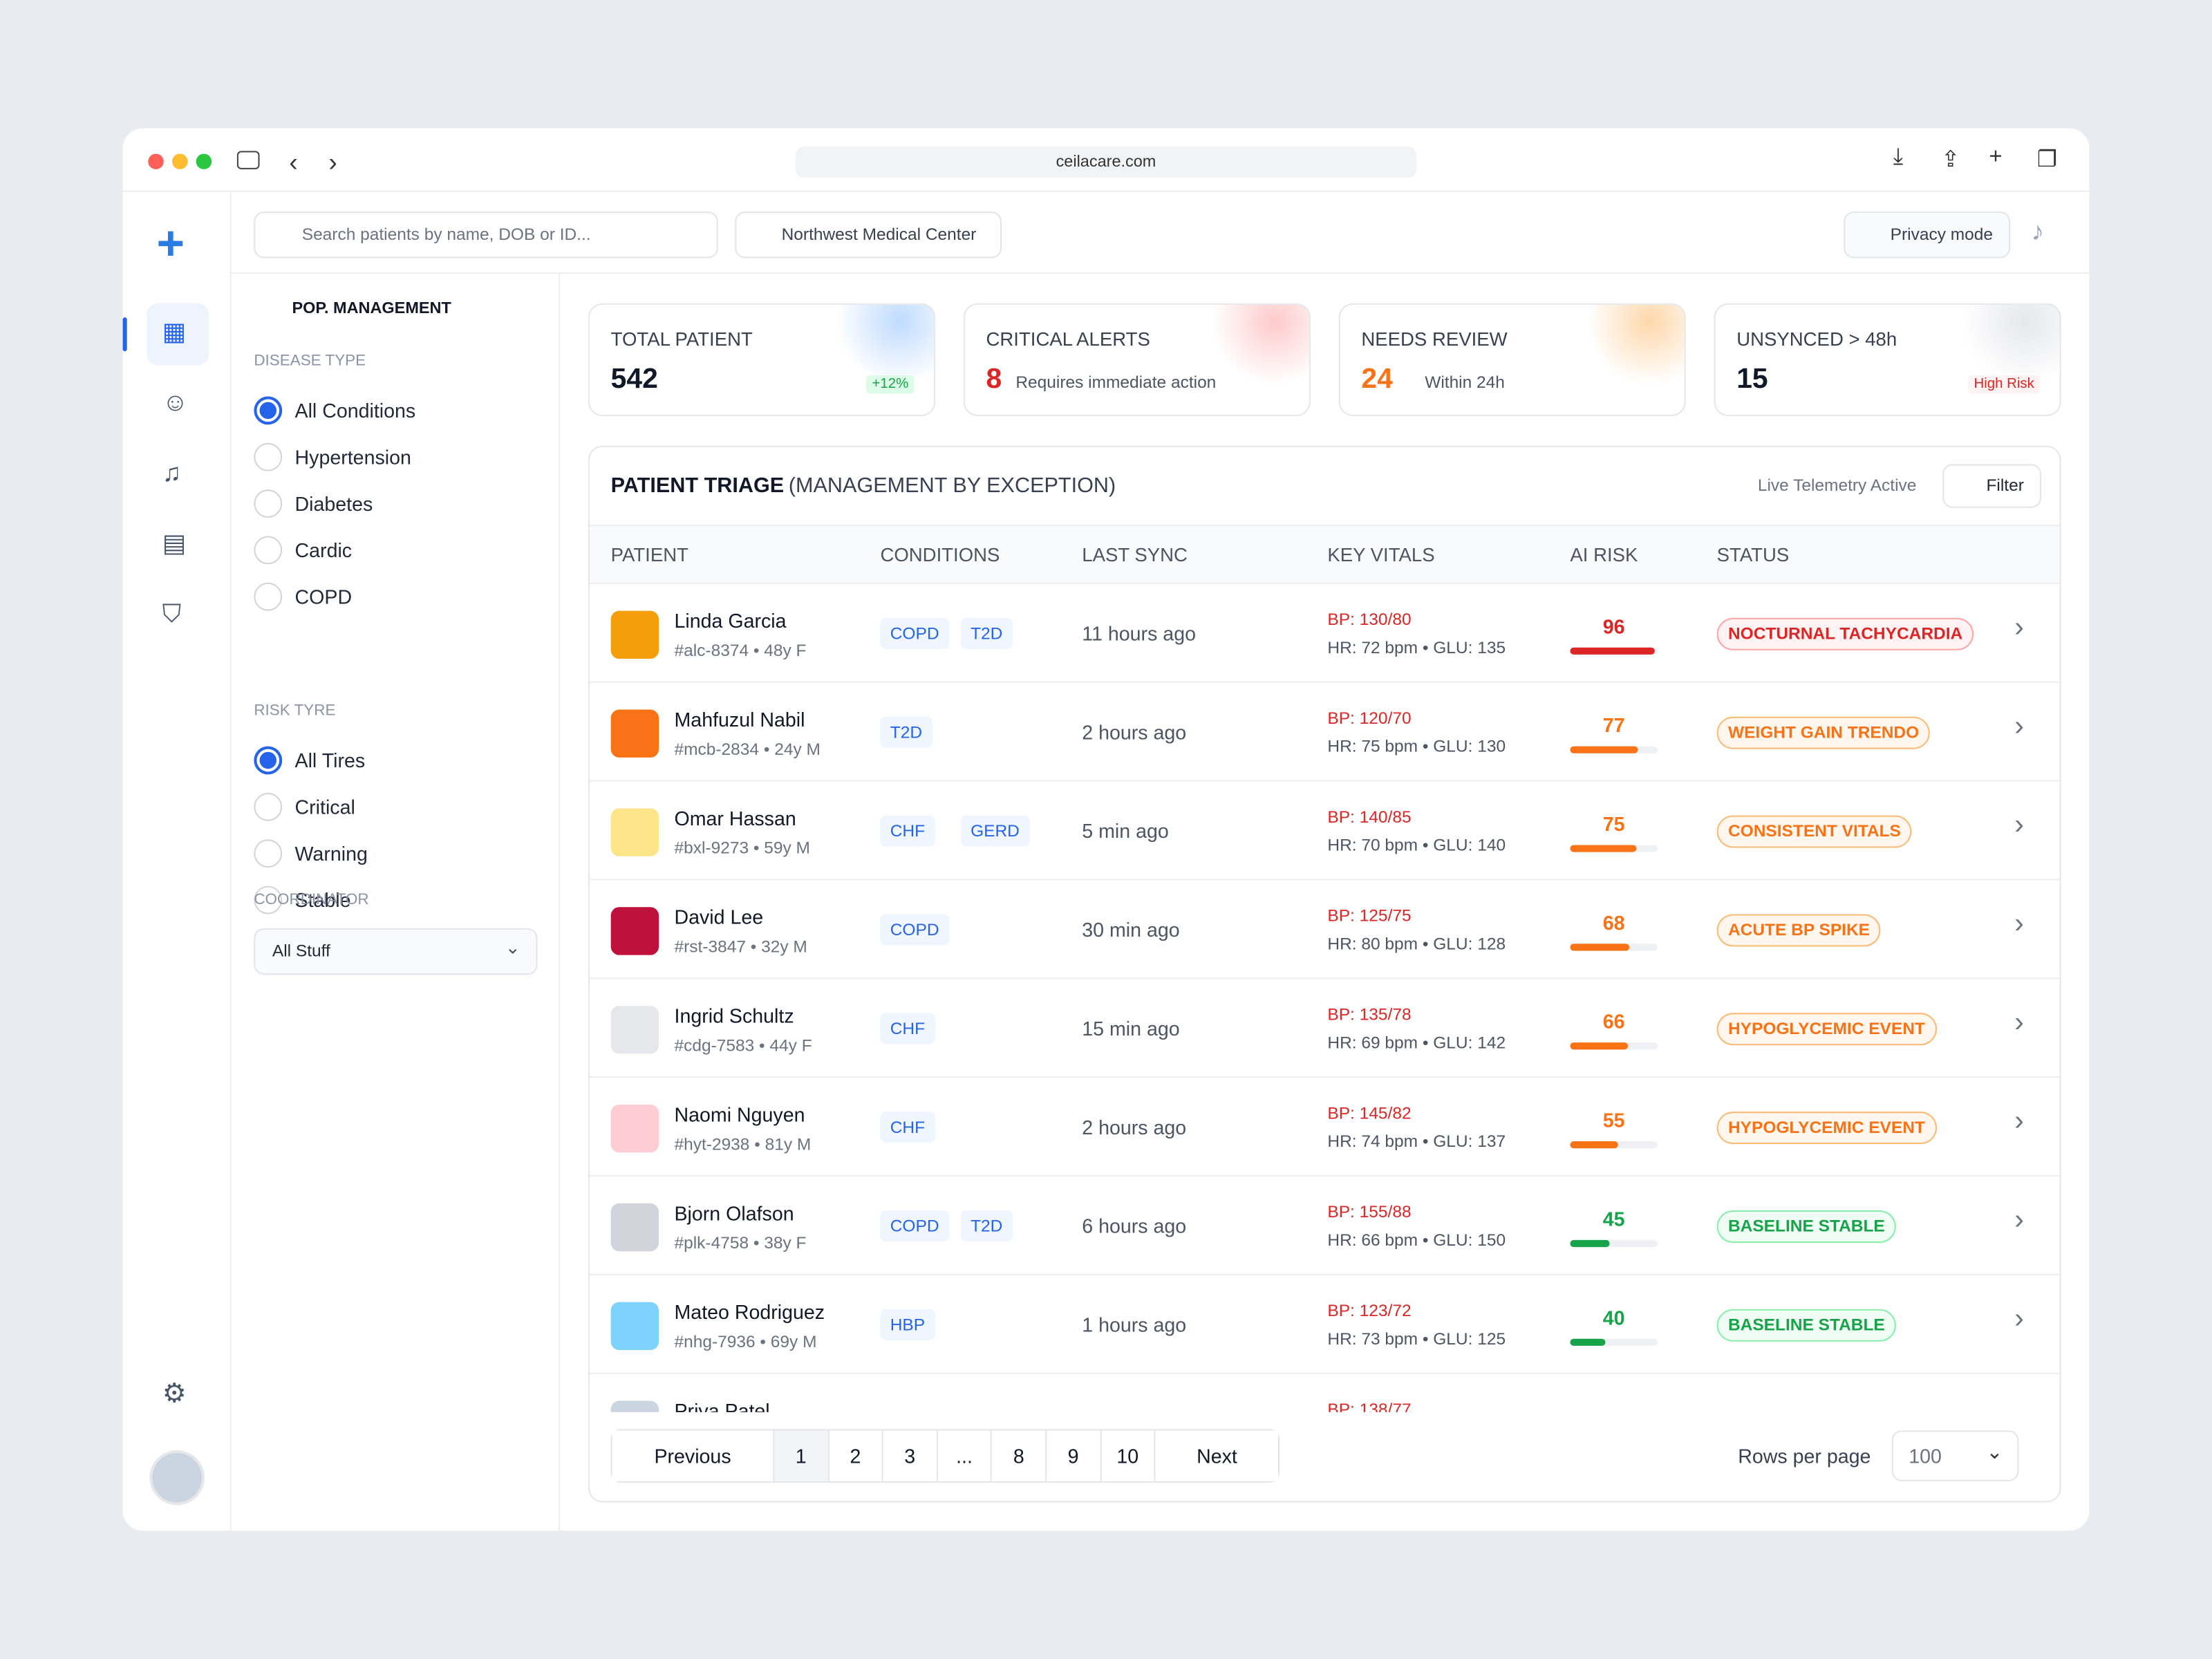  I want to click on back-button: ‹, so click(293, 162).